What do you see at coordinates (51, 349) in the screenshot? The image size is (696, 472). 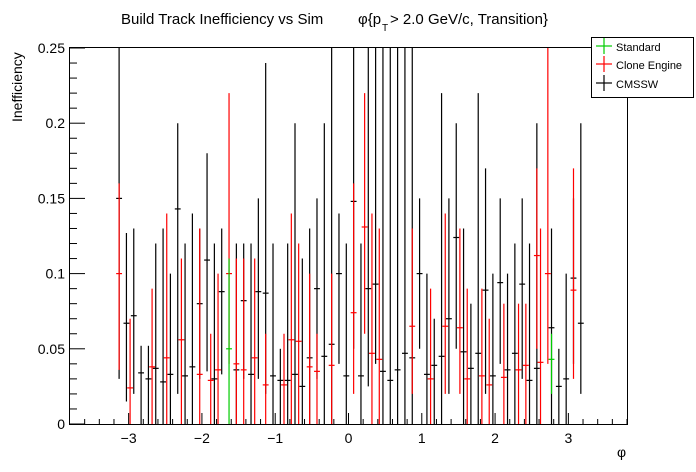 I see `y-tick-label: 0.05` at bounding box center [51, 349].